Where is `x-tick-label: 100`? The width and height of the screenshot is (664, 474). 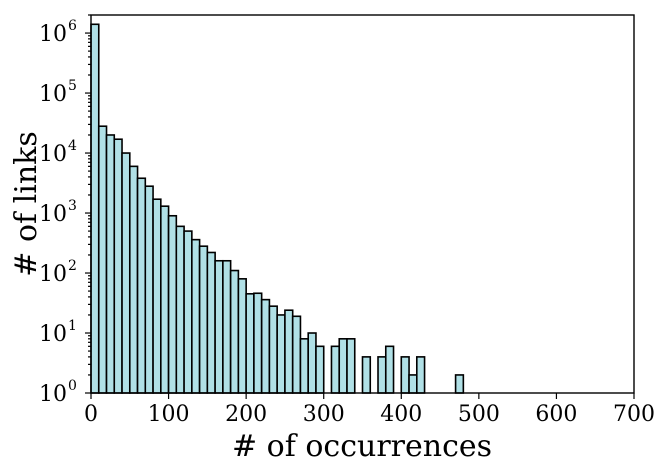 x-tick-label: 100 is located at coordinates (169, 414).